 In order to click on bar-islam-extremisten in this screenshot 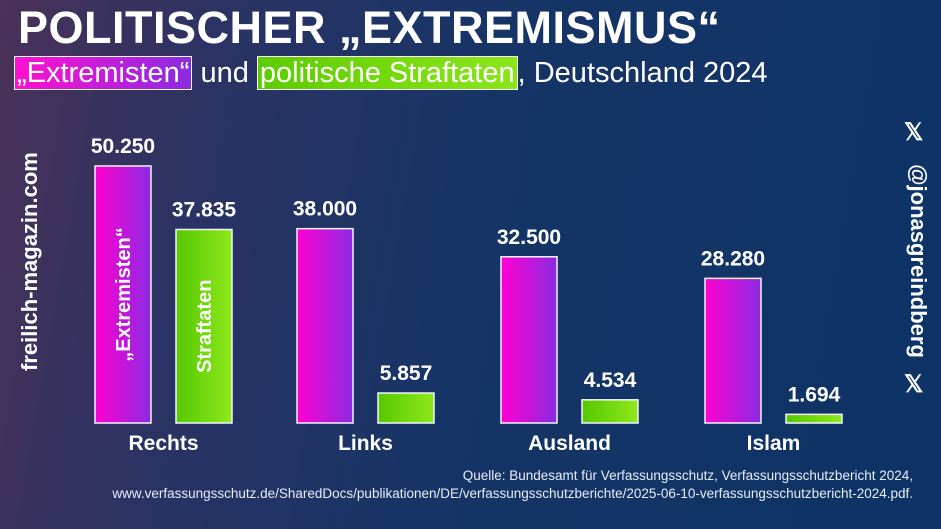, I will do `click(733, 350)`.